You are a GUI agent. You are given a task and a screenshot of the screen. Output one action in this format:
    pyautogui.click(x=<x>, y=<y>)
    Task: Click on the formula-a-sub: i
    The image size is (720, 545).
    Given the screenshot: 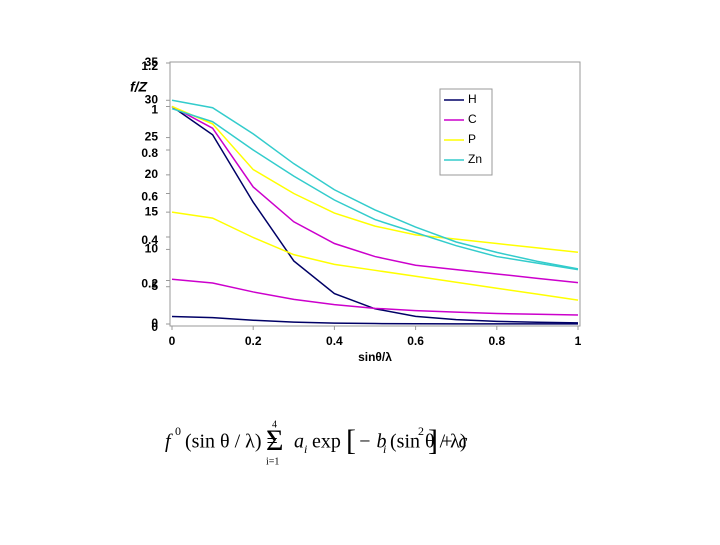 What is the action you would take?
    pyautogui.click(x=305, y=449)
    